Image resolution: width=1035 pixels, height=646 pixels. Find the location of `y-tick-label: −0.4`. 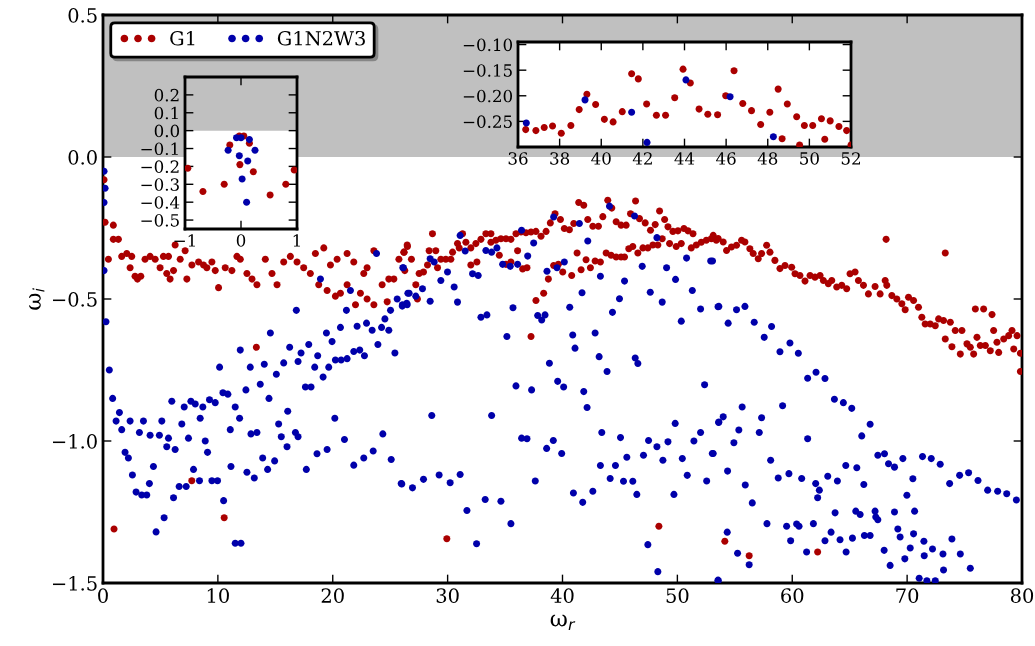

y-tick-label: −0.4 is located at coordinates (160, 202).